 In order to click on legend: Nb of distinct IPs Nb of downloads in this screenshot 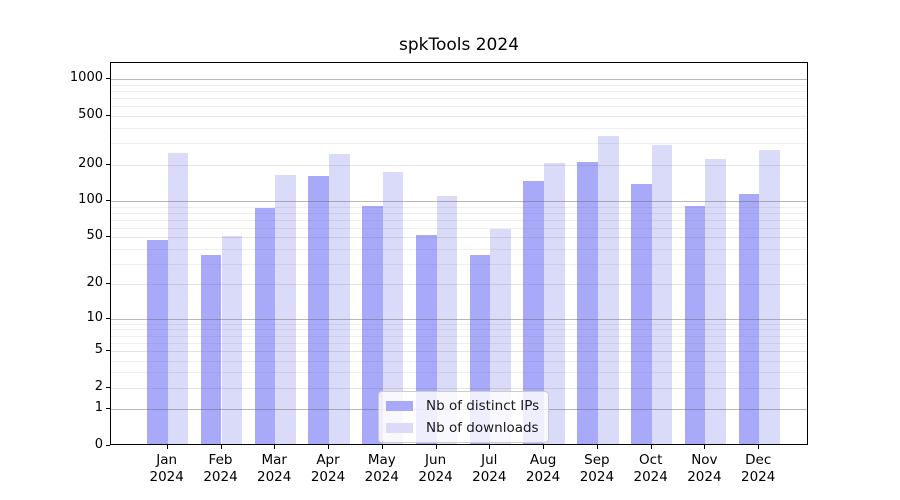, I will do `click(464, 417)`.